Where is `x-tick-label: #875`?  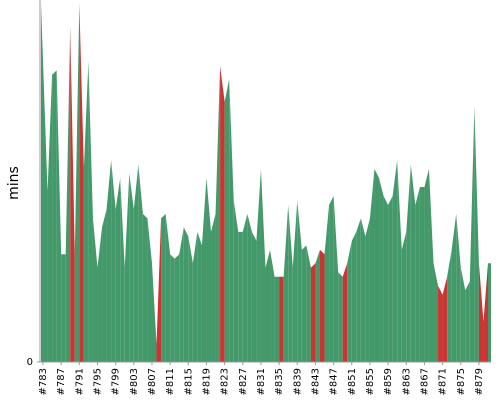 x-tick-label: #875 is located at coordinates (461, 381).